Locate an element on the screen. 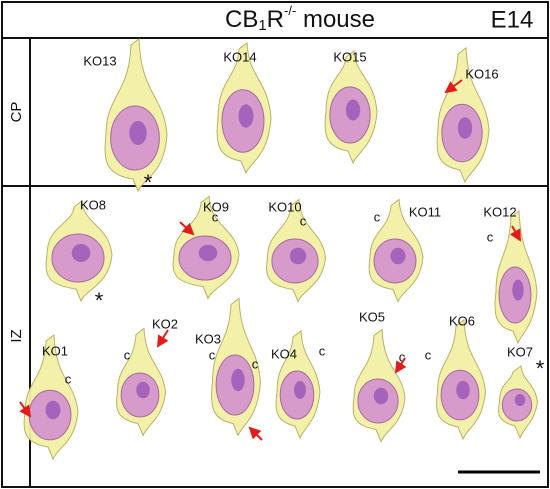 The height and width of the screenshot is (489, 550). cell-label: KO9 is located at coordinates (216, 206).